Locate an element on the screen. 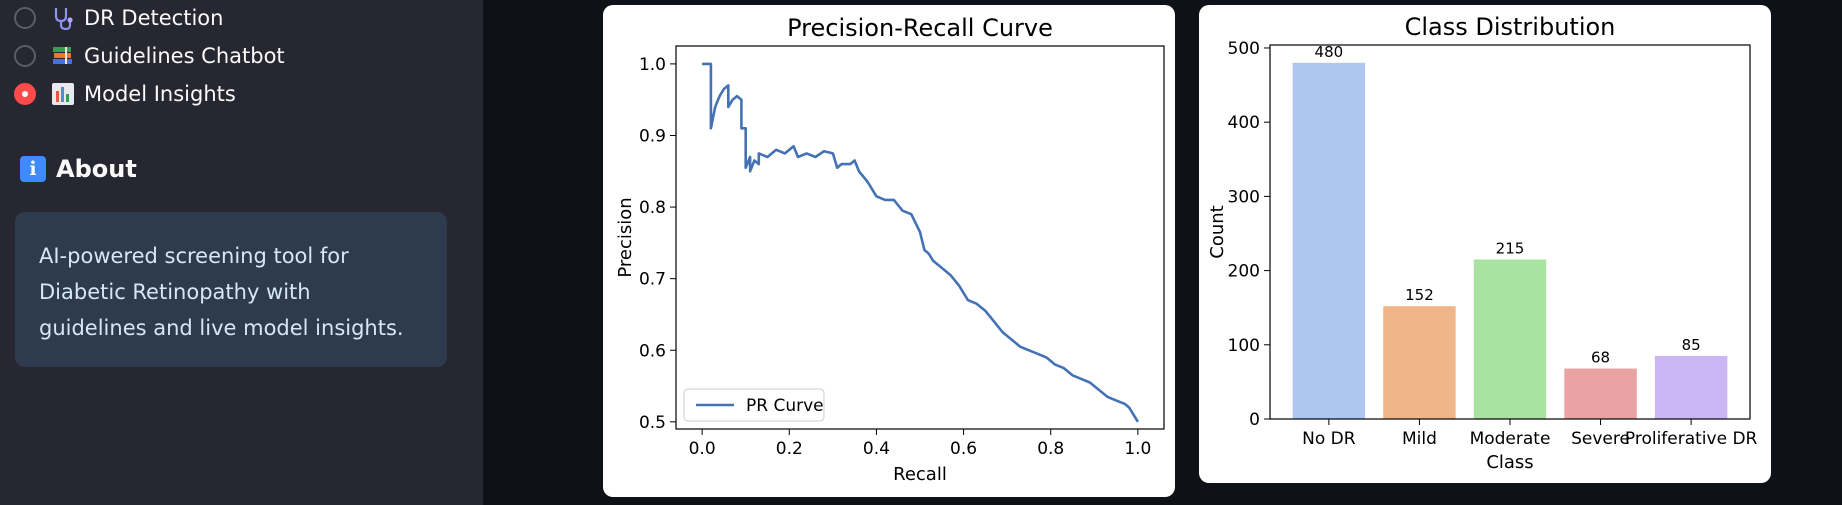 The width and height of the screenshot is (1842, 505). y-tick-label: 0.6 is located at coordinates (652, 351).